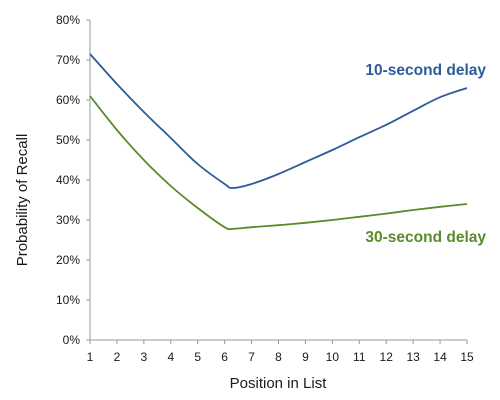  What do you see at coordinates (90, 357) in the screenshot?
I see `x-tick-label: 1` at bounding box center [90, 357].